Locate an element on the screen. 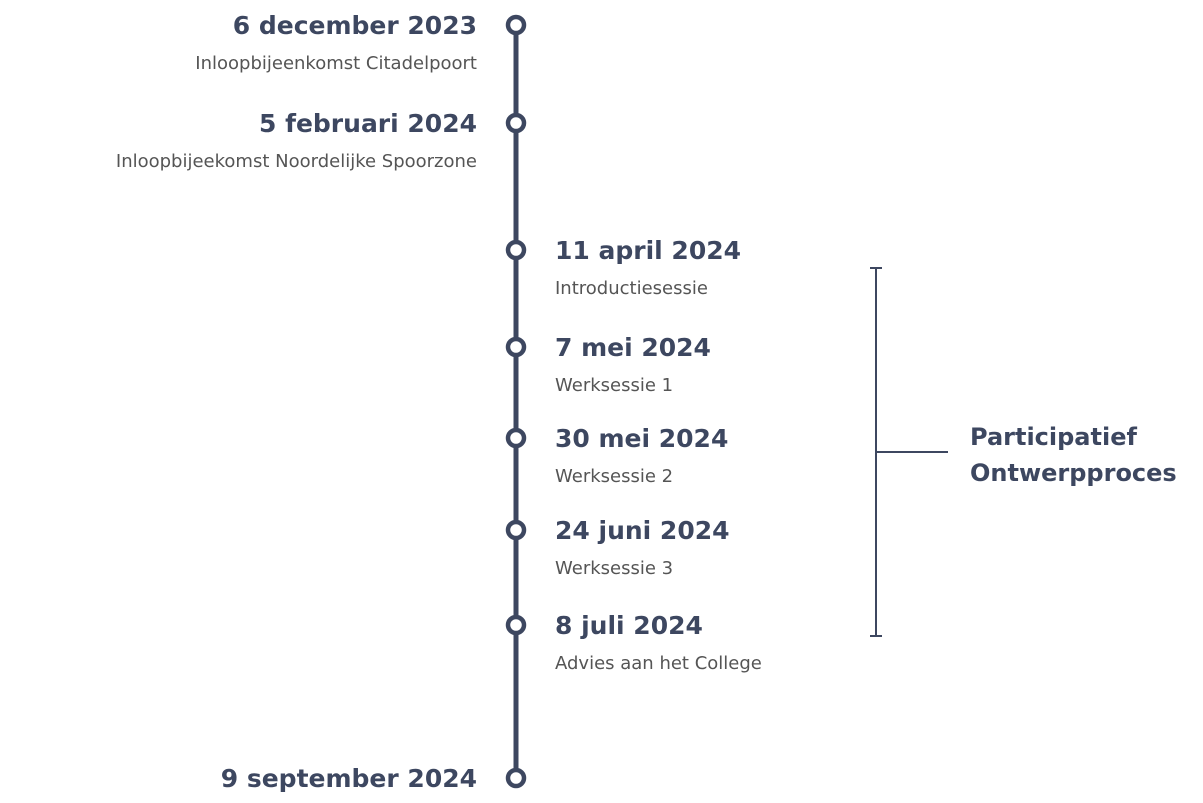 The width and height of the screenshot is (1203, 803). event-description: Werksessie 3 is located at coordinates (614, 568).